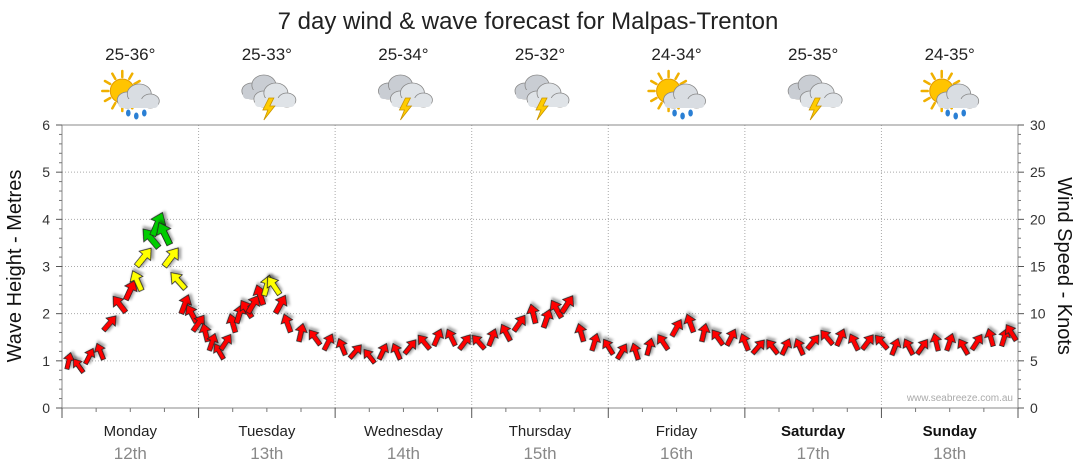 The image size is (1080, 475). What do you see at coordinates (266, 453) in the screenshot?
I see `day-date-label: 13th` at bounding box center [266, 453].